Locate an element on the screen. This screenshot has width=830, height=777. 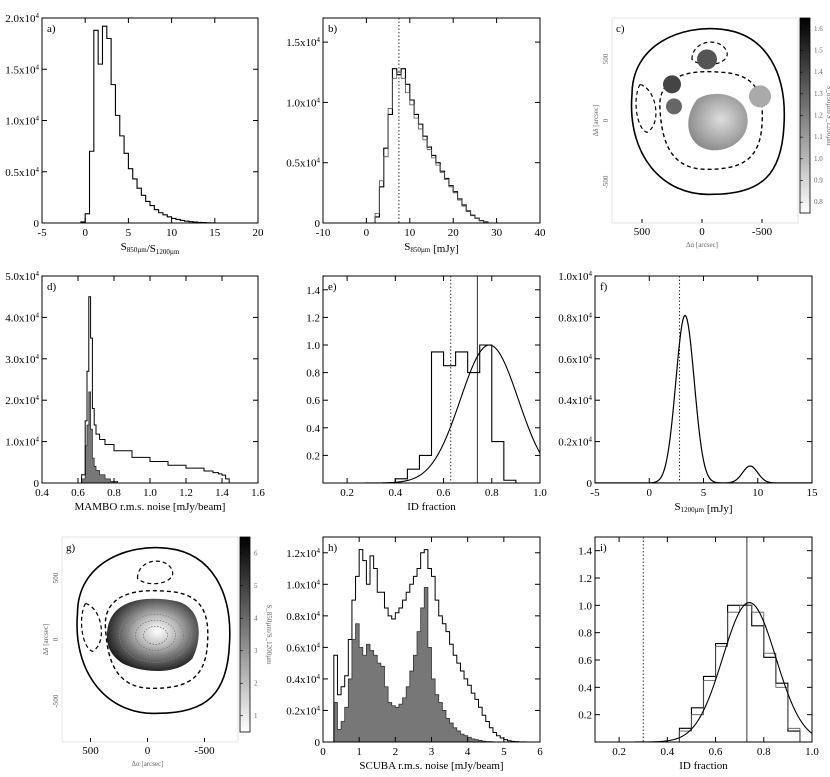
colorbar-tick-label: 1.0 is located at coordinates (818, 159).